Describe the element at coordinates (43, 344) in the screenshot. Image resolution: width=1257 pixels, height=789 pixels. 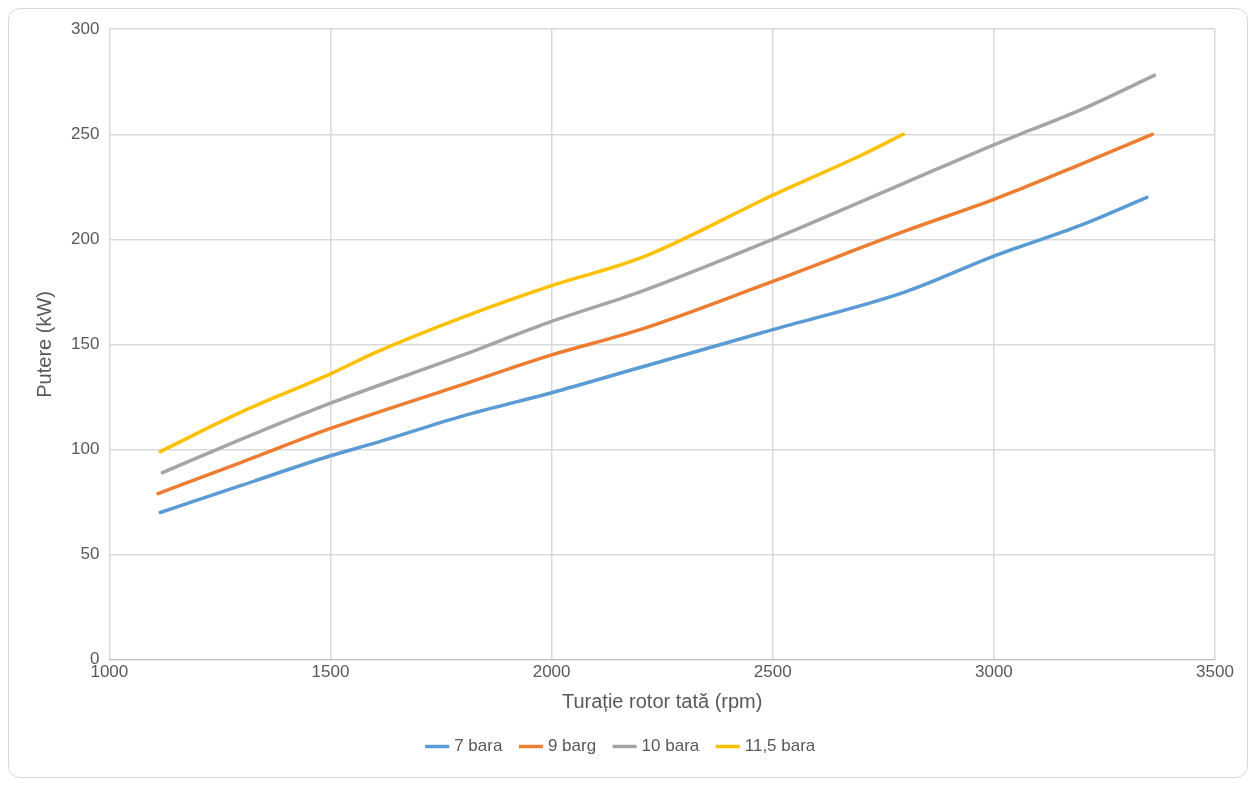
I see `y-axis-title: Putere (kW)` at that location.